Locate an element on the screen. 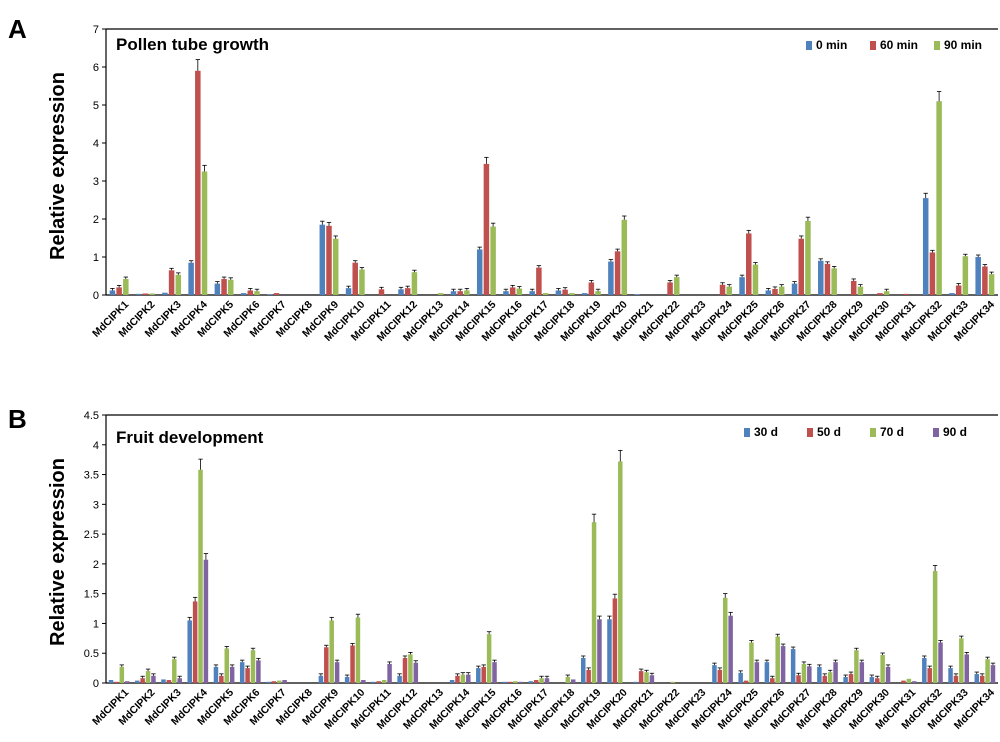  bar-b-MdCIPK5-90d is located at coordinates (232, 674).